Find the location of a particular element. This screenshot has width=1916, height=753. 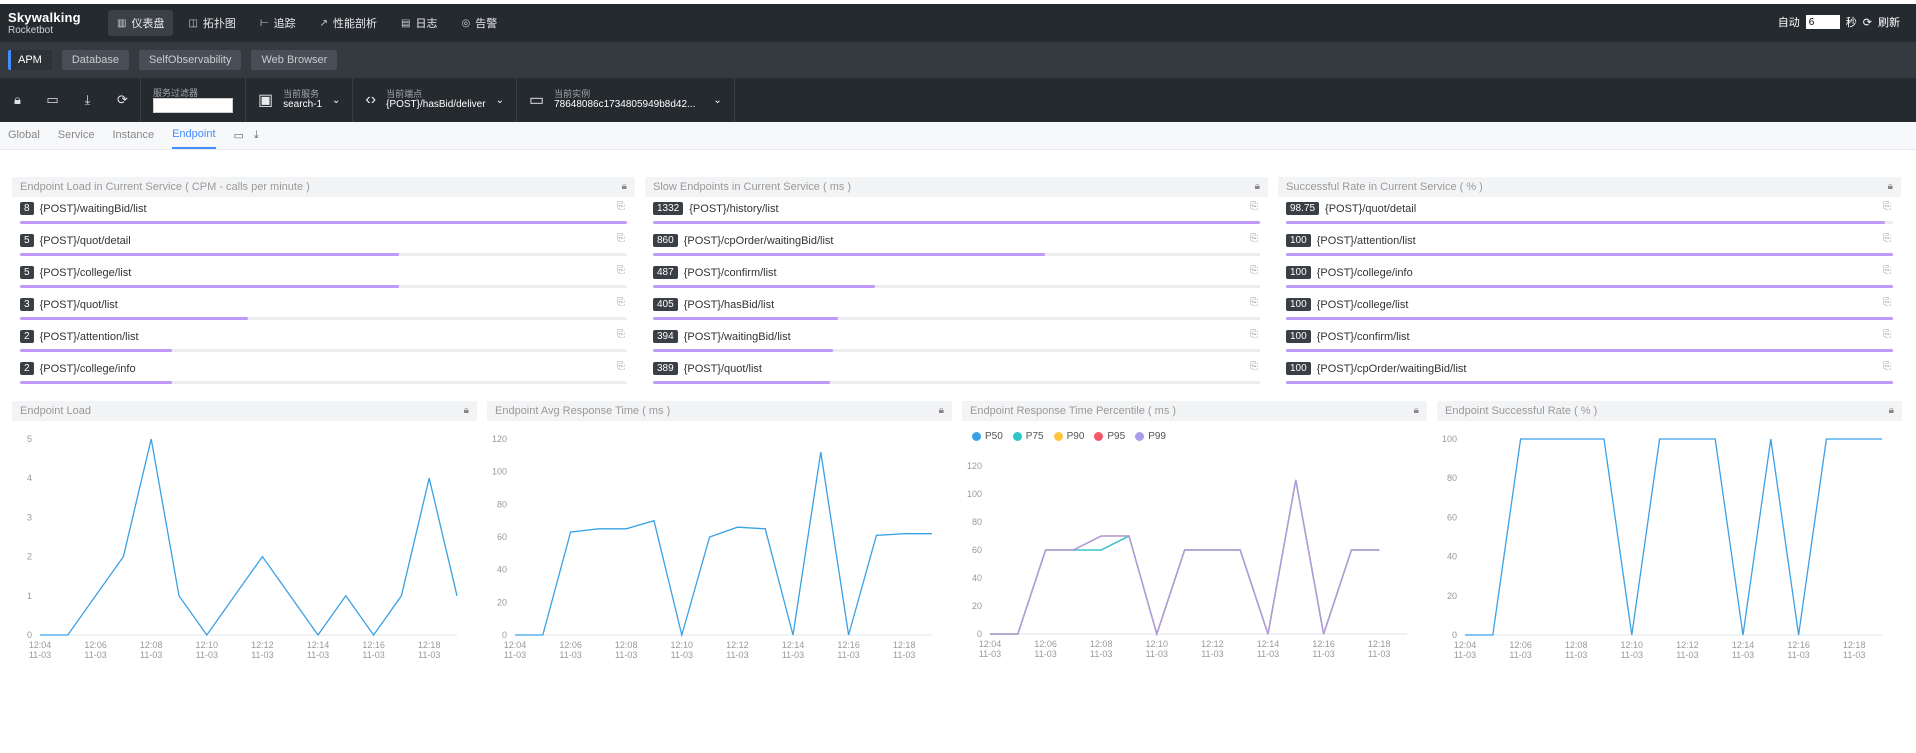

y-tick-label: 60 is located at coordinates (502, 537).